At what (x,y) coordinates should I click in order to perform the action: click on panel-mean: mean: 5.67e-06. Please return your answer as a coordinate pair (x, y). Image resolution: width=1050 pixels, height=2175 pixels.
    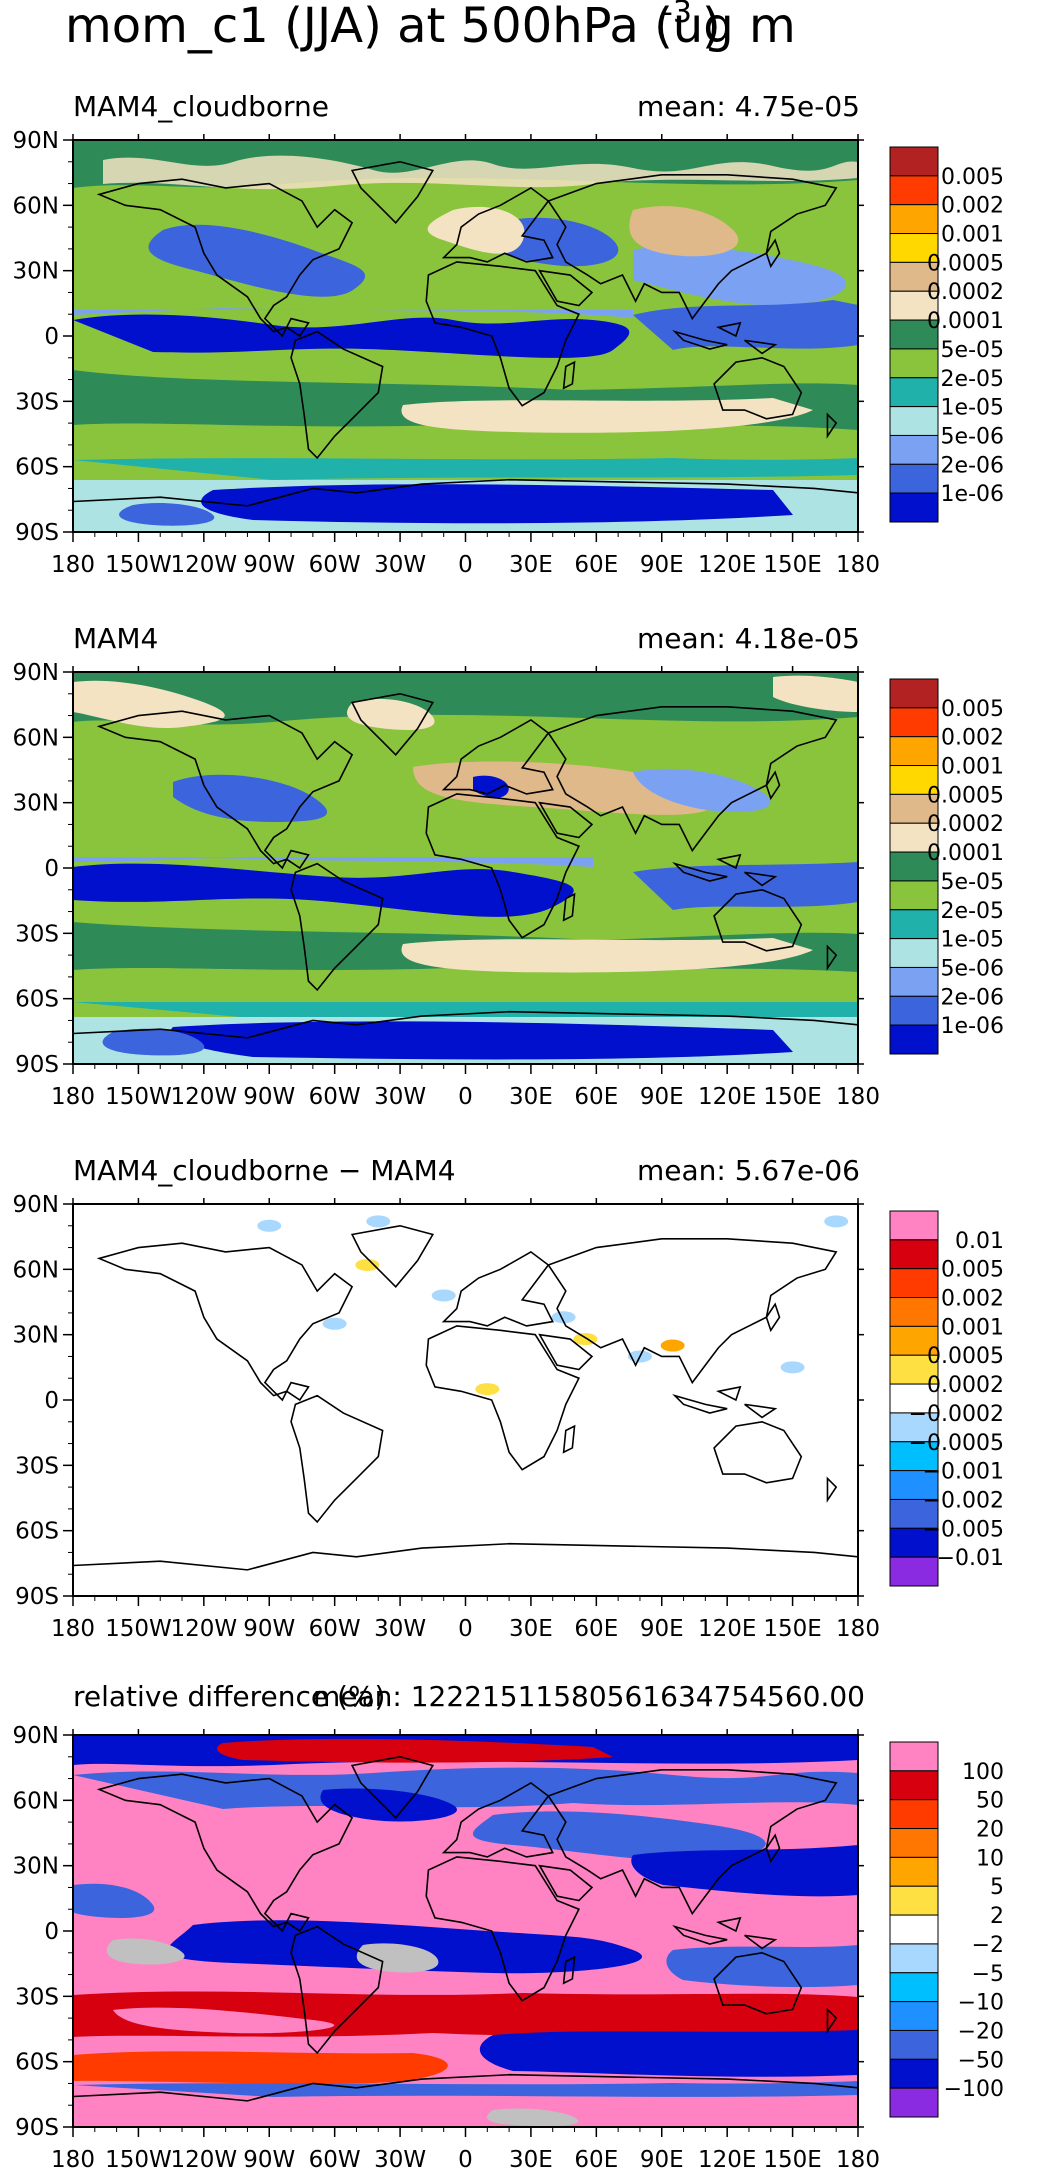
    Looking at the image, I should click on (748, 1170).